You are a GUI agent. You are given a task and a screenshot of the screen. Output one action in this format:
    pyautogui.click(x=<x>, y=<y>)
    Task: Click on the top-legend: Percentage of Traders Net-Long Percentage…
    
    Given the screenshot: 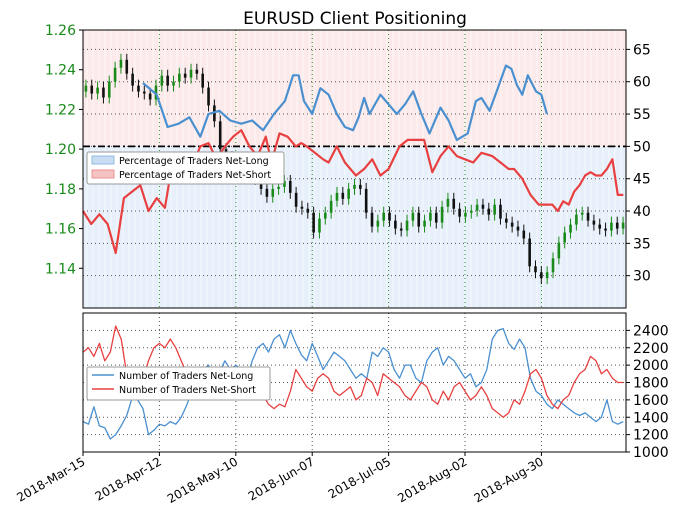 What is the action you would take?
    pyautogui.click(x=185, y=168)
    